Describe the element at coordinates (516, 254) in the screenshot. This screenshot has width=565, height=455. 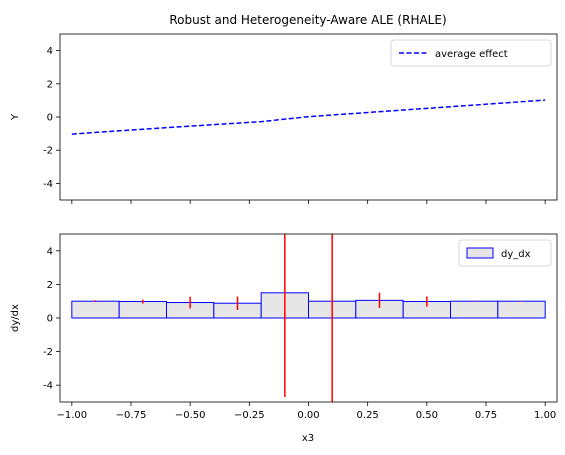
I see `legend-label: dy_dx` at that location.